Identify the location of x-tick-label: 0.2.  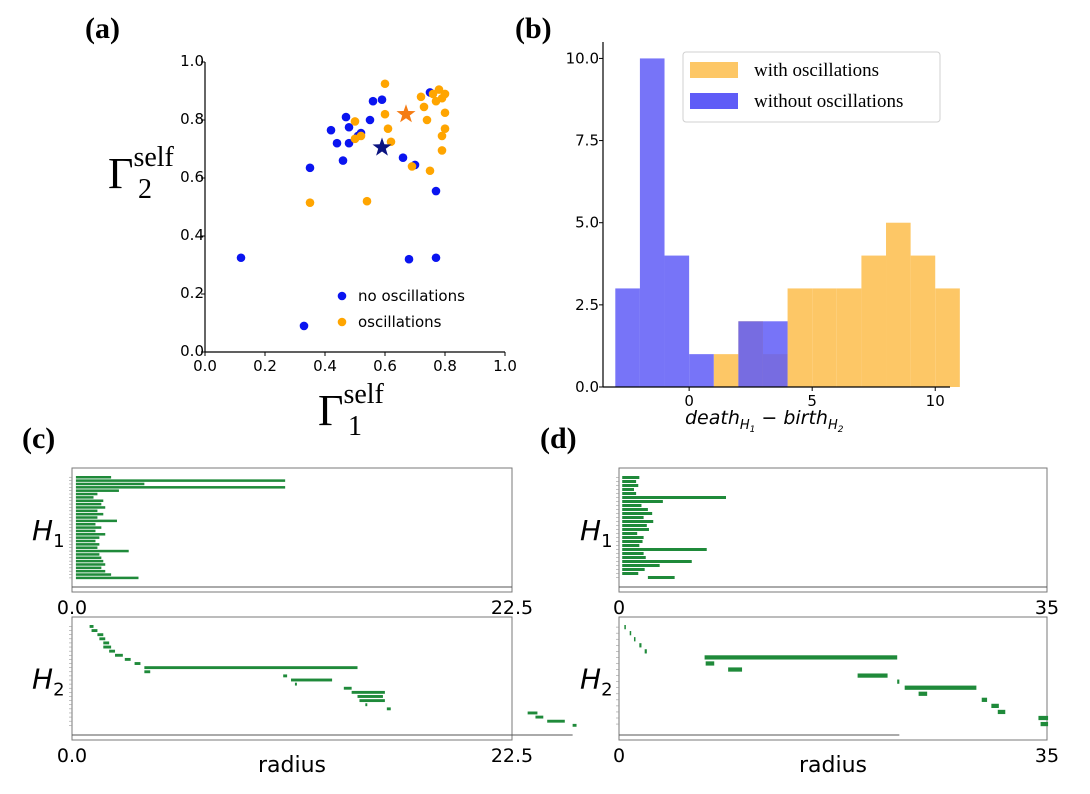
(265, 366).